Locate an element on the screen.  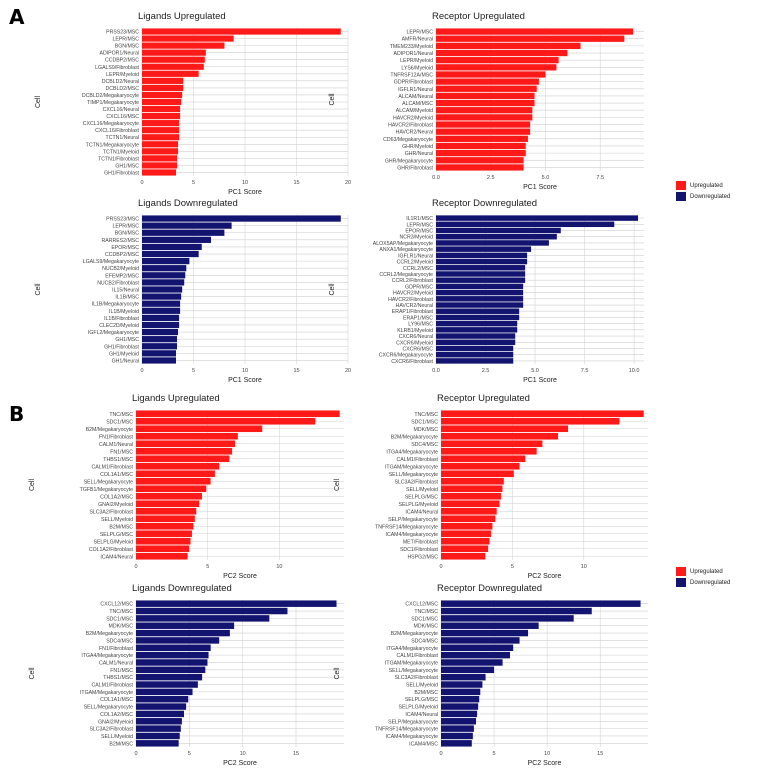
bar-tnc-msc is located at coordinates (542, 414).